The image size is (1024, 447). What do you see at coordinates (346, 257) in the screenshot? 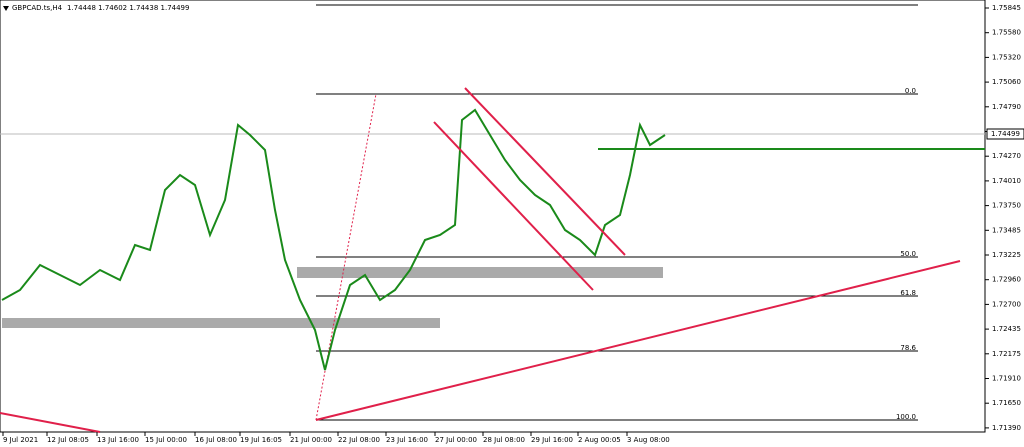
I see `fib-trend` at bounding box center [346, 257].